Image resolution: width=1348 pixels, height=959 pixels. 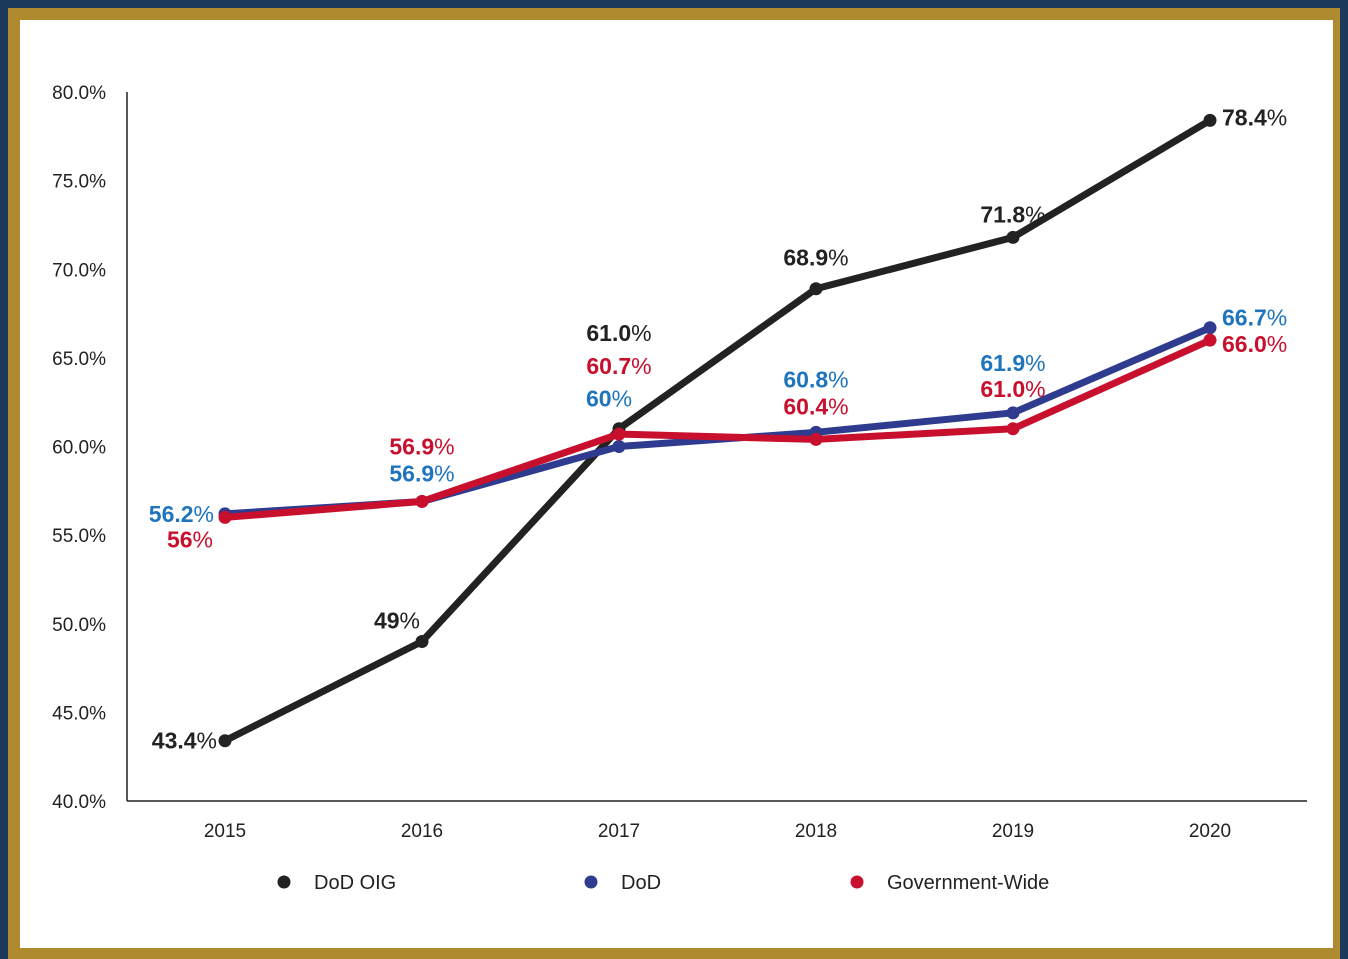 I want to click on data-label-value: 66.0, so click(x=1244, y=344).